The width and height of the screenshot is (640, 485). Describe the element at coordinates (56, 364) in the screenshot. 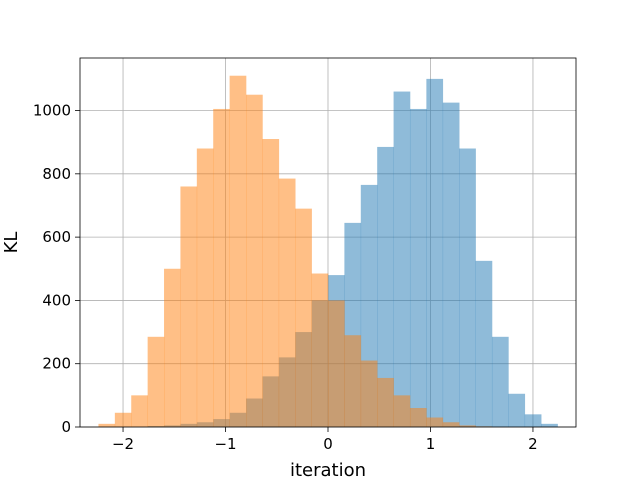

I see `y-tick-label: 200` at that location.